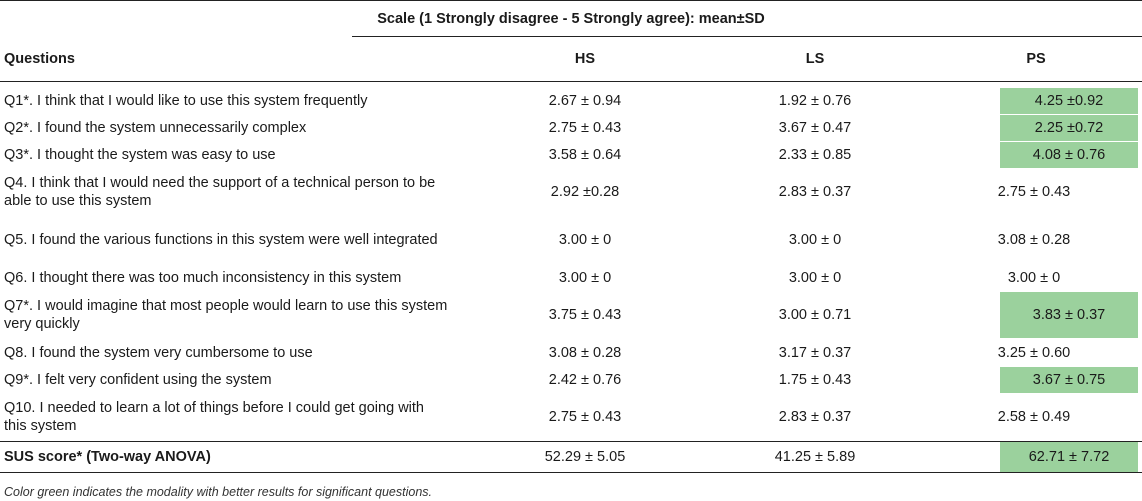 This screenshot has width=1142, height=501. I want to click on hs-value-cell: 3.75 ± 0.43, so click(585, 315).